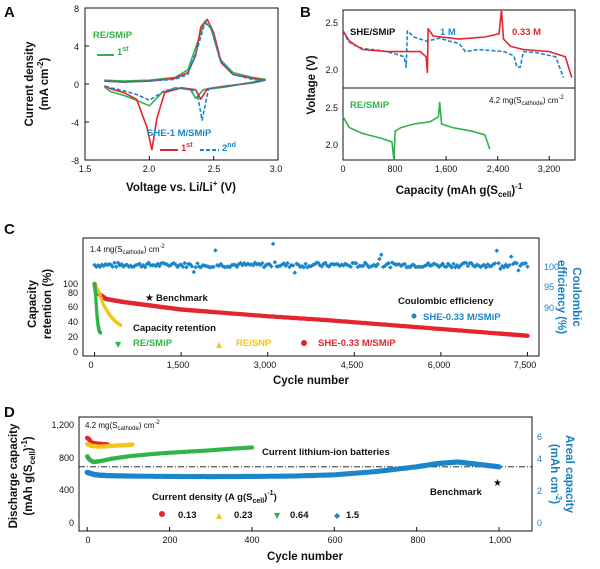  What do you see at coordinates (549, 287) in the screenshot?
I see `c-y2tick-1: 95` at bounding box center [549, 287].